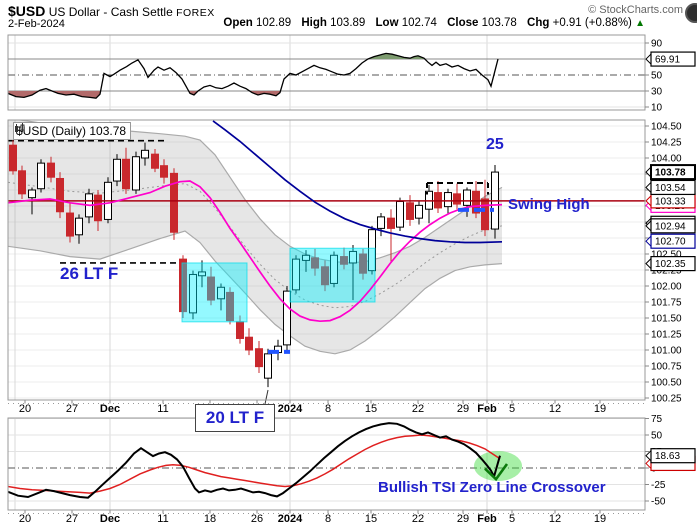 The image size is (697, 529). What do you see at coordinates (351, 74) in the screenshot?
I see `momentum-panel: 90 50 30 10 69.91` at bounding box center [351, 74].